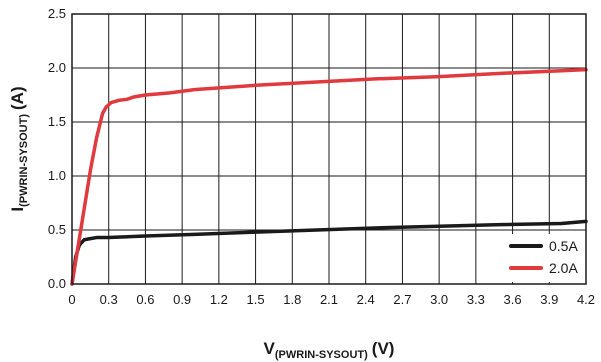  Describe the element at coordinates (57, 13) in the screenshot. I see `y-tick-label: 2.5` at that location.